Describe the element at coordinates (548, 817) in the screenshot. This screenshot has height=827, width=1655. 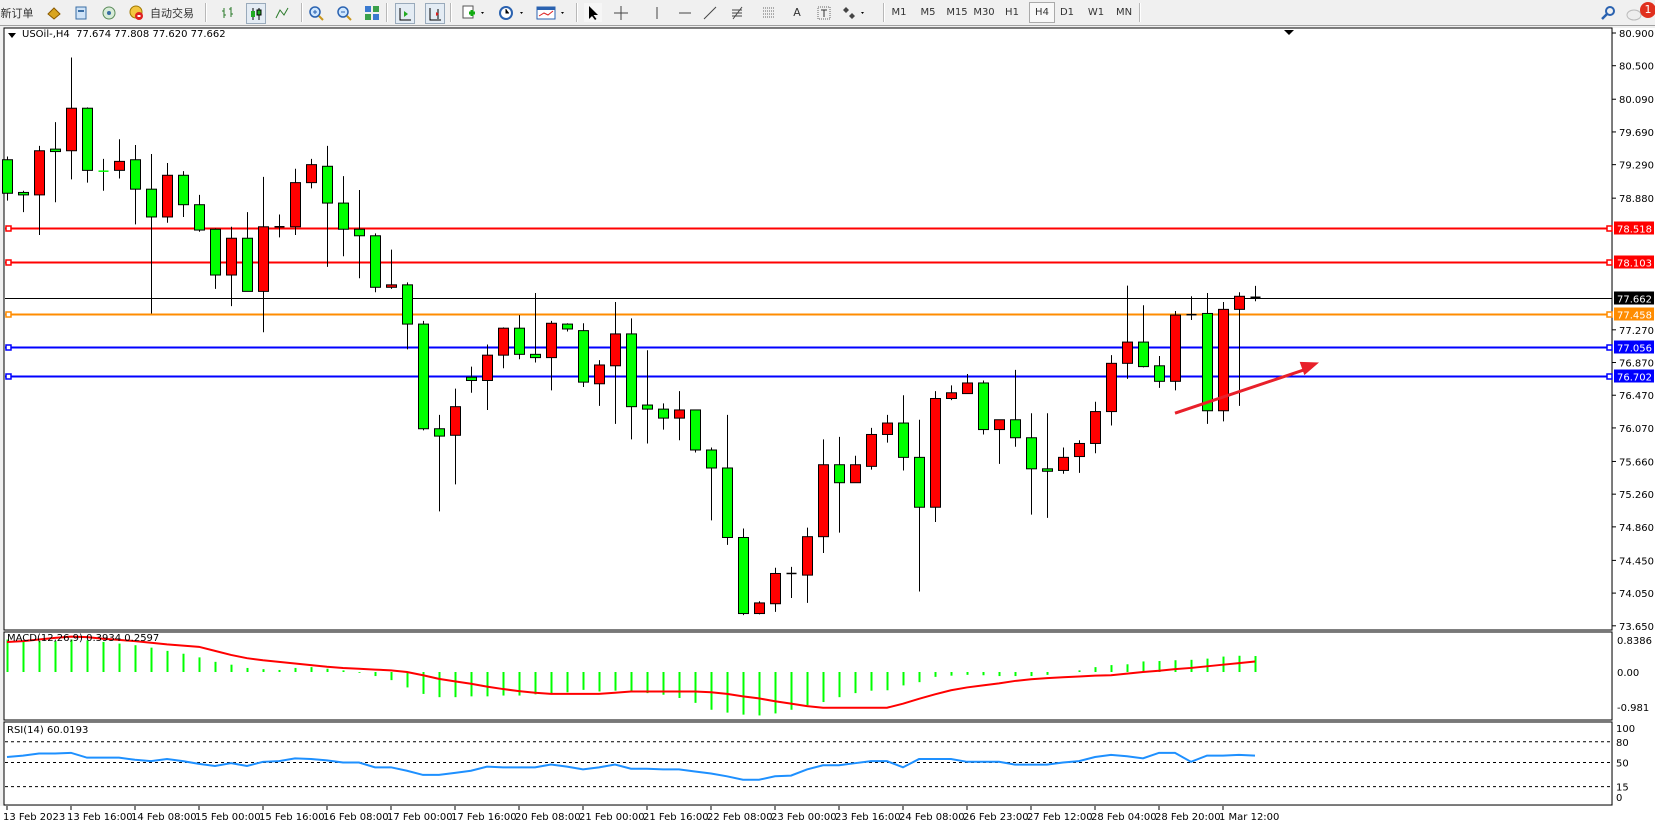
I see `time-axis-label: 20 Feb 08:00` at that location.